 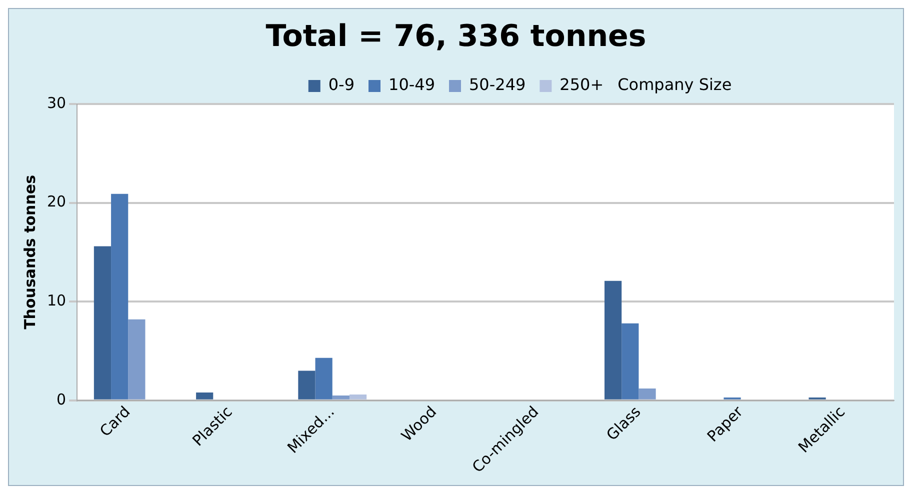 What do you see at coordinates (412, 84) in the screenshot?
I see `legend-label: 10-49` at bounding box center [412, 84].